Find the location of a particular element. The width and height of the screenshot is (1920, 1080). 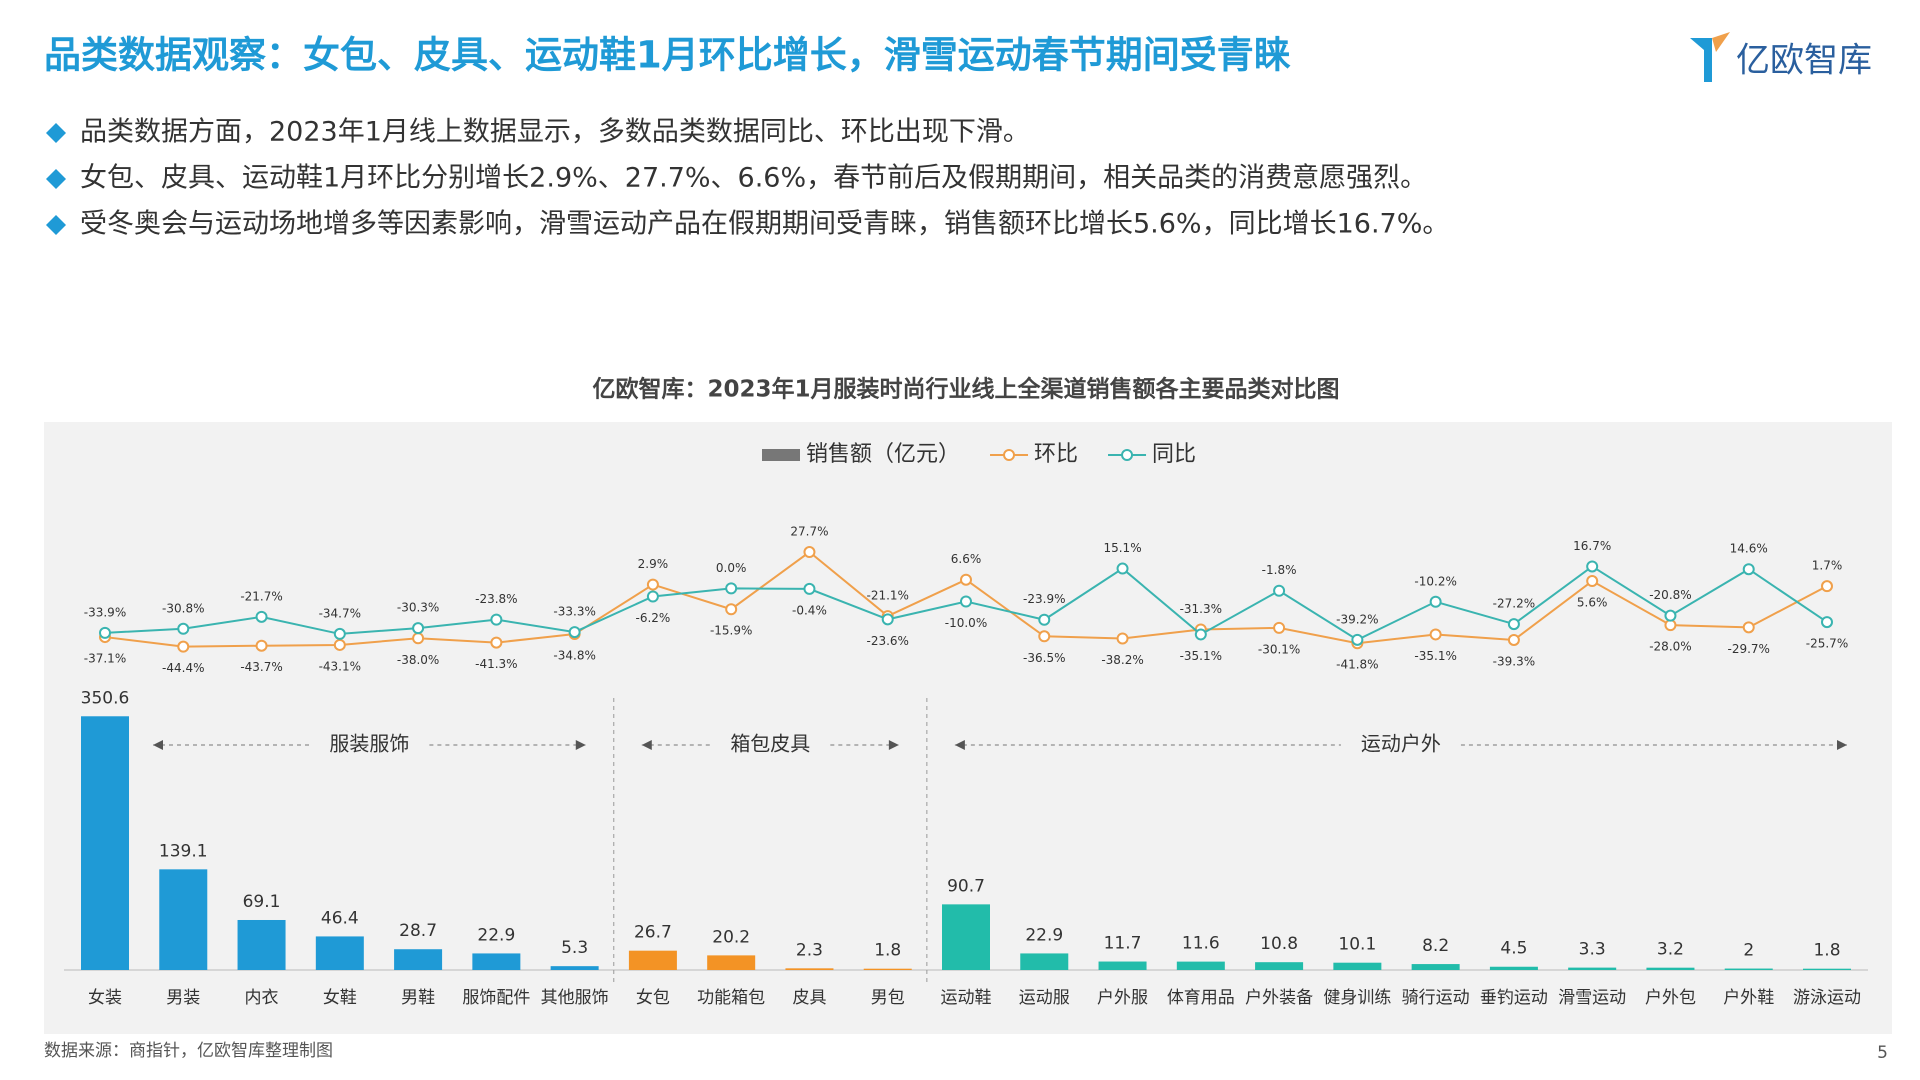

point-label: -30.3% is located at coordinates (418, 608).